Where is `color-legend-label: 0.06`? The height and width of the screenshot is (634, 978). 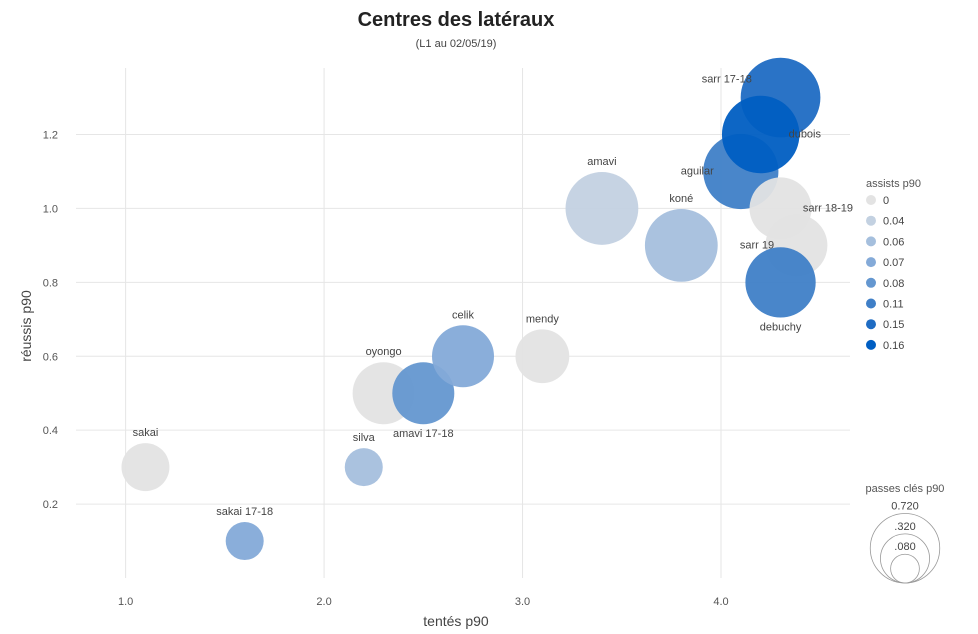 color-legend-label: 0.06 is located at coordinates (893, 242).